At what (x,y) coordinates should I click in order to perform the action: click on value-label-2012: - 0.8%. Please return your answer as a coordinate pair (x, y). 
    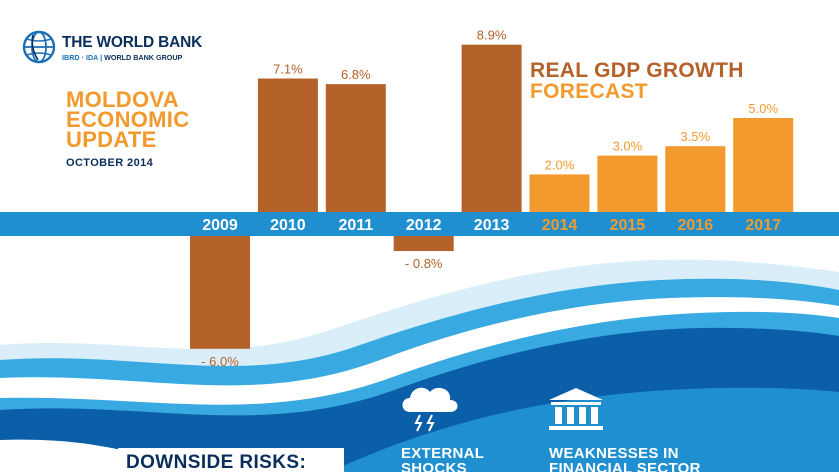
    Looking at the image, I should click on (424, 263).